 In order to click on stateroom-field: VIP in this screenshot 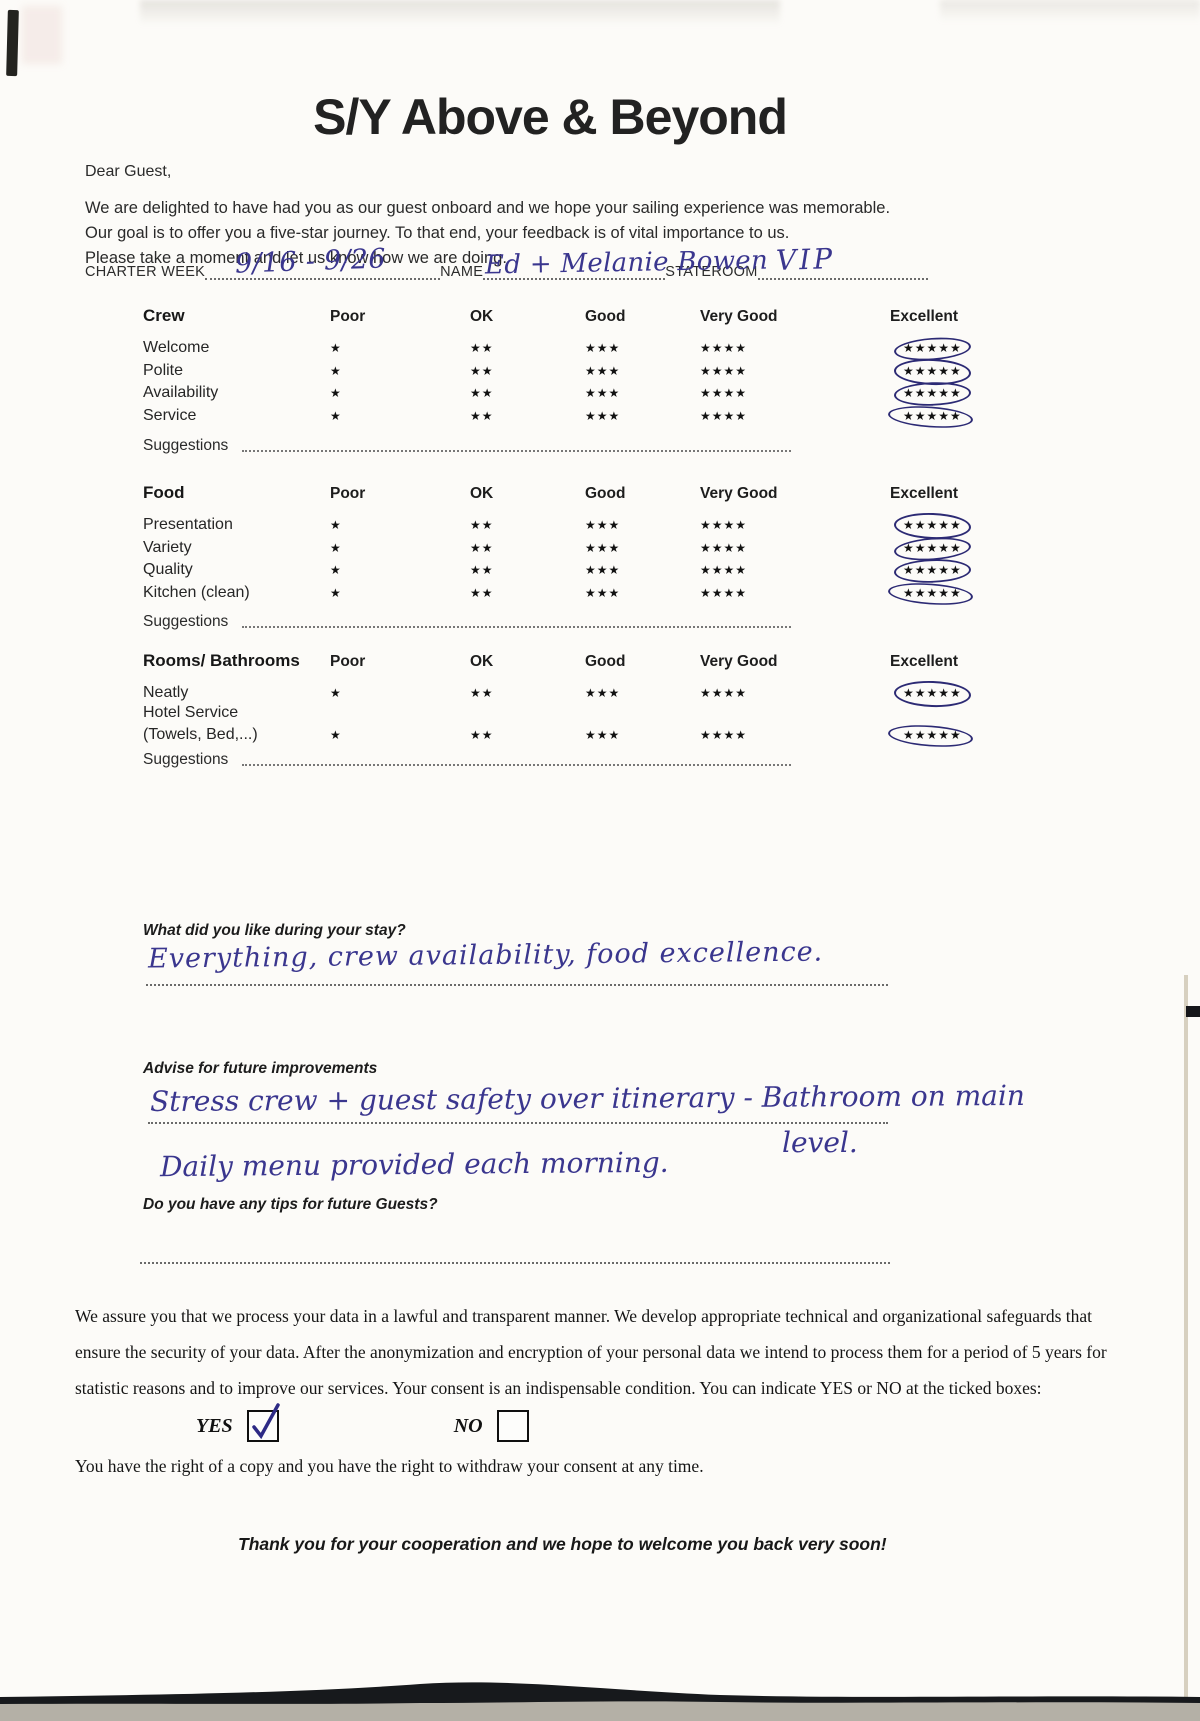, I will do `click(842, 261)`.